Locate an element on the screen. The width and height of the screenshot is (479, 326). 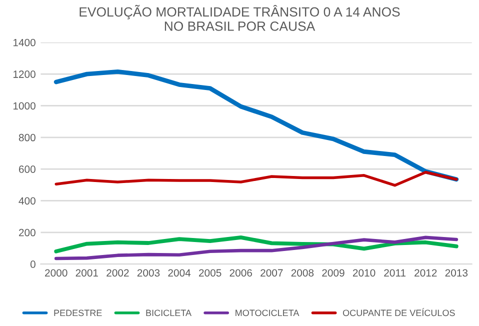
x-tick-label: 2012 is located at coordinates (425, 273).